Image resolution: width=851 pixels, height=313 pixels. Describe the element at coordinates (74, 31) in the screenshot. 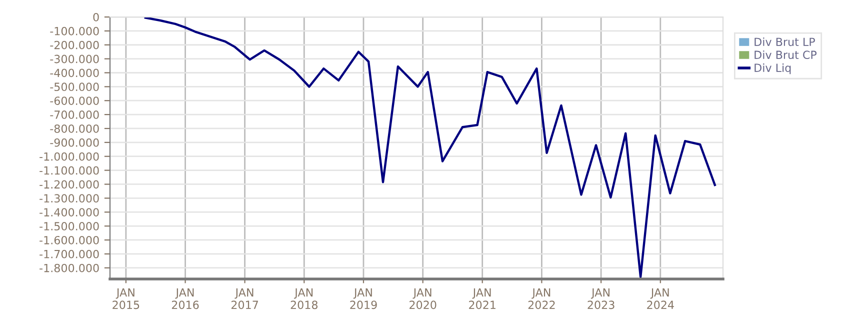

I see `y-tick-label: -100.000` at that location.